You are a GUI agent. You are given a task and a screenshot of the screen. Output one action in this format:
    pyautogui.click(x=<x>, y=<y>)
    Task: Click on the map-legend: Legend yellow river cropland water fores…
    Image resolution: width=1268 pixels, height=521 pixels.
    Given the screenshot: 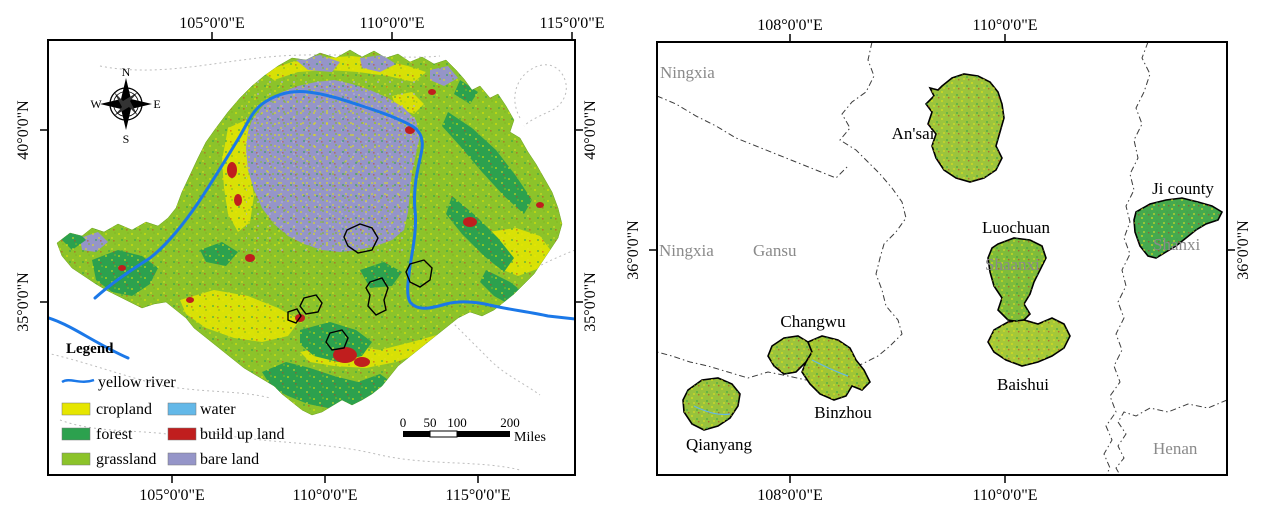 What is the action you would take?
    pyautogui.click(x=172, y=404)
    